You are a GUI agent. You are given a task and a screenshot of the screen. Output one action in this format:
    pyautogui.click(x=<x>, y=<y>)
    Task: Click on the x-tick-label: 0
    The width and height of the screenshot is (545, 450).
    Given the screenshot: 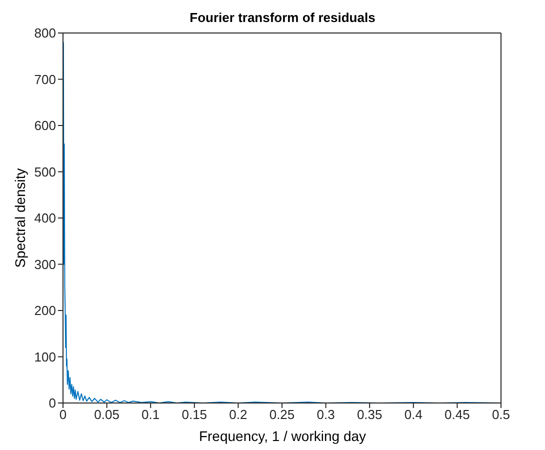 What is the action you would take?
    pyautogui.click(x=63, y=414)
    